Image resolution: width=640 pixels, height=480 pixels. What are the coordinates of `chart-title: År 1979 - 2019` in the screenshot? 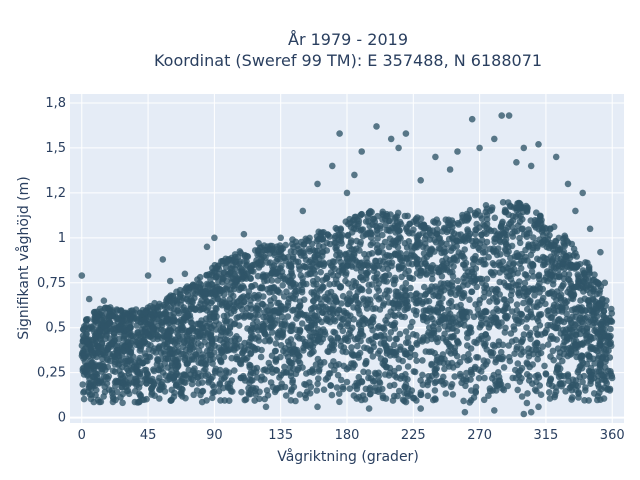 It's located at (348, 39).